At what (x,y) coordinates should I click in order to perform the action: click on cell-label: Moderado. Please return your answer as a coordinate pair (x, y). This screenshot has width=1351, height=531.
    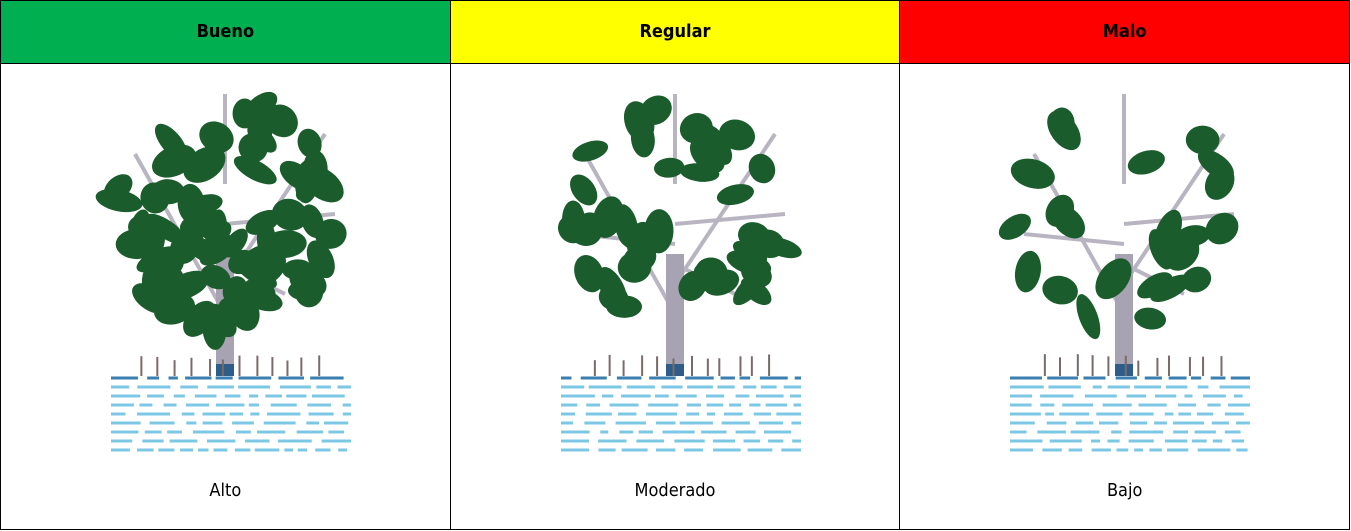
    Looking at the image, I should click on (675, 490).